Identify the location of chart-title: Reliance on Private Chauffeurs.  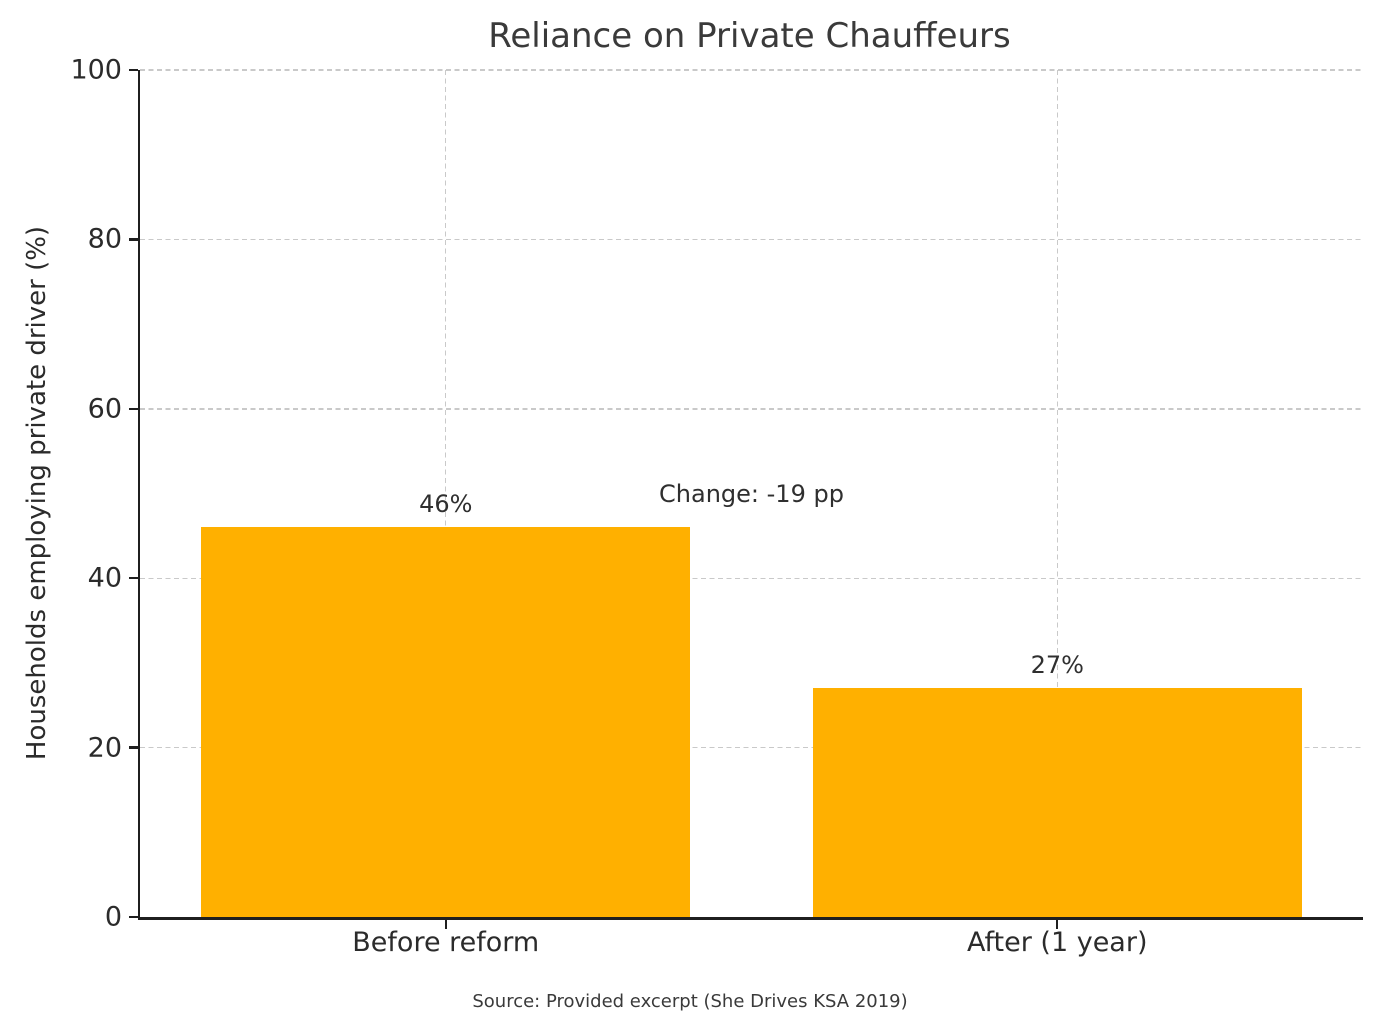
(749, 36).